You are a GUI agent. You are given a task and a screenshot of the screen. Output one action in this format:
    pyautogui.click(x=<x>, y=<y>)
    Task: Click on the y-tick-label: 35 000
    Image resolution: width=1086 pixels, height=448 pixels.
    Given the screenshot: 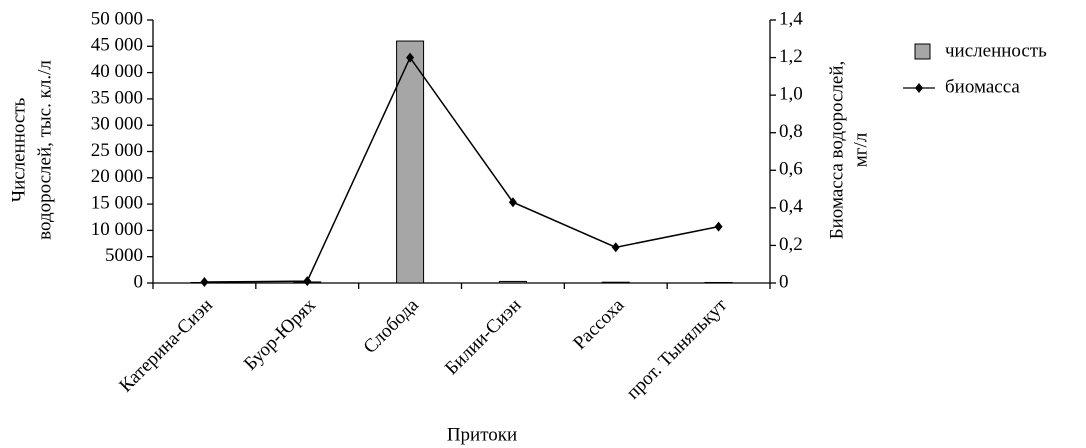 What is the action you would take?
    pyautogui.click(x=117, y=97)
    